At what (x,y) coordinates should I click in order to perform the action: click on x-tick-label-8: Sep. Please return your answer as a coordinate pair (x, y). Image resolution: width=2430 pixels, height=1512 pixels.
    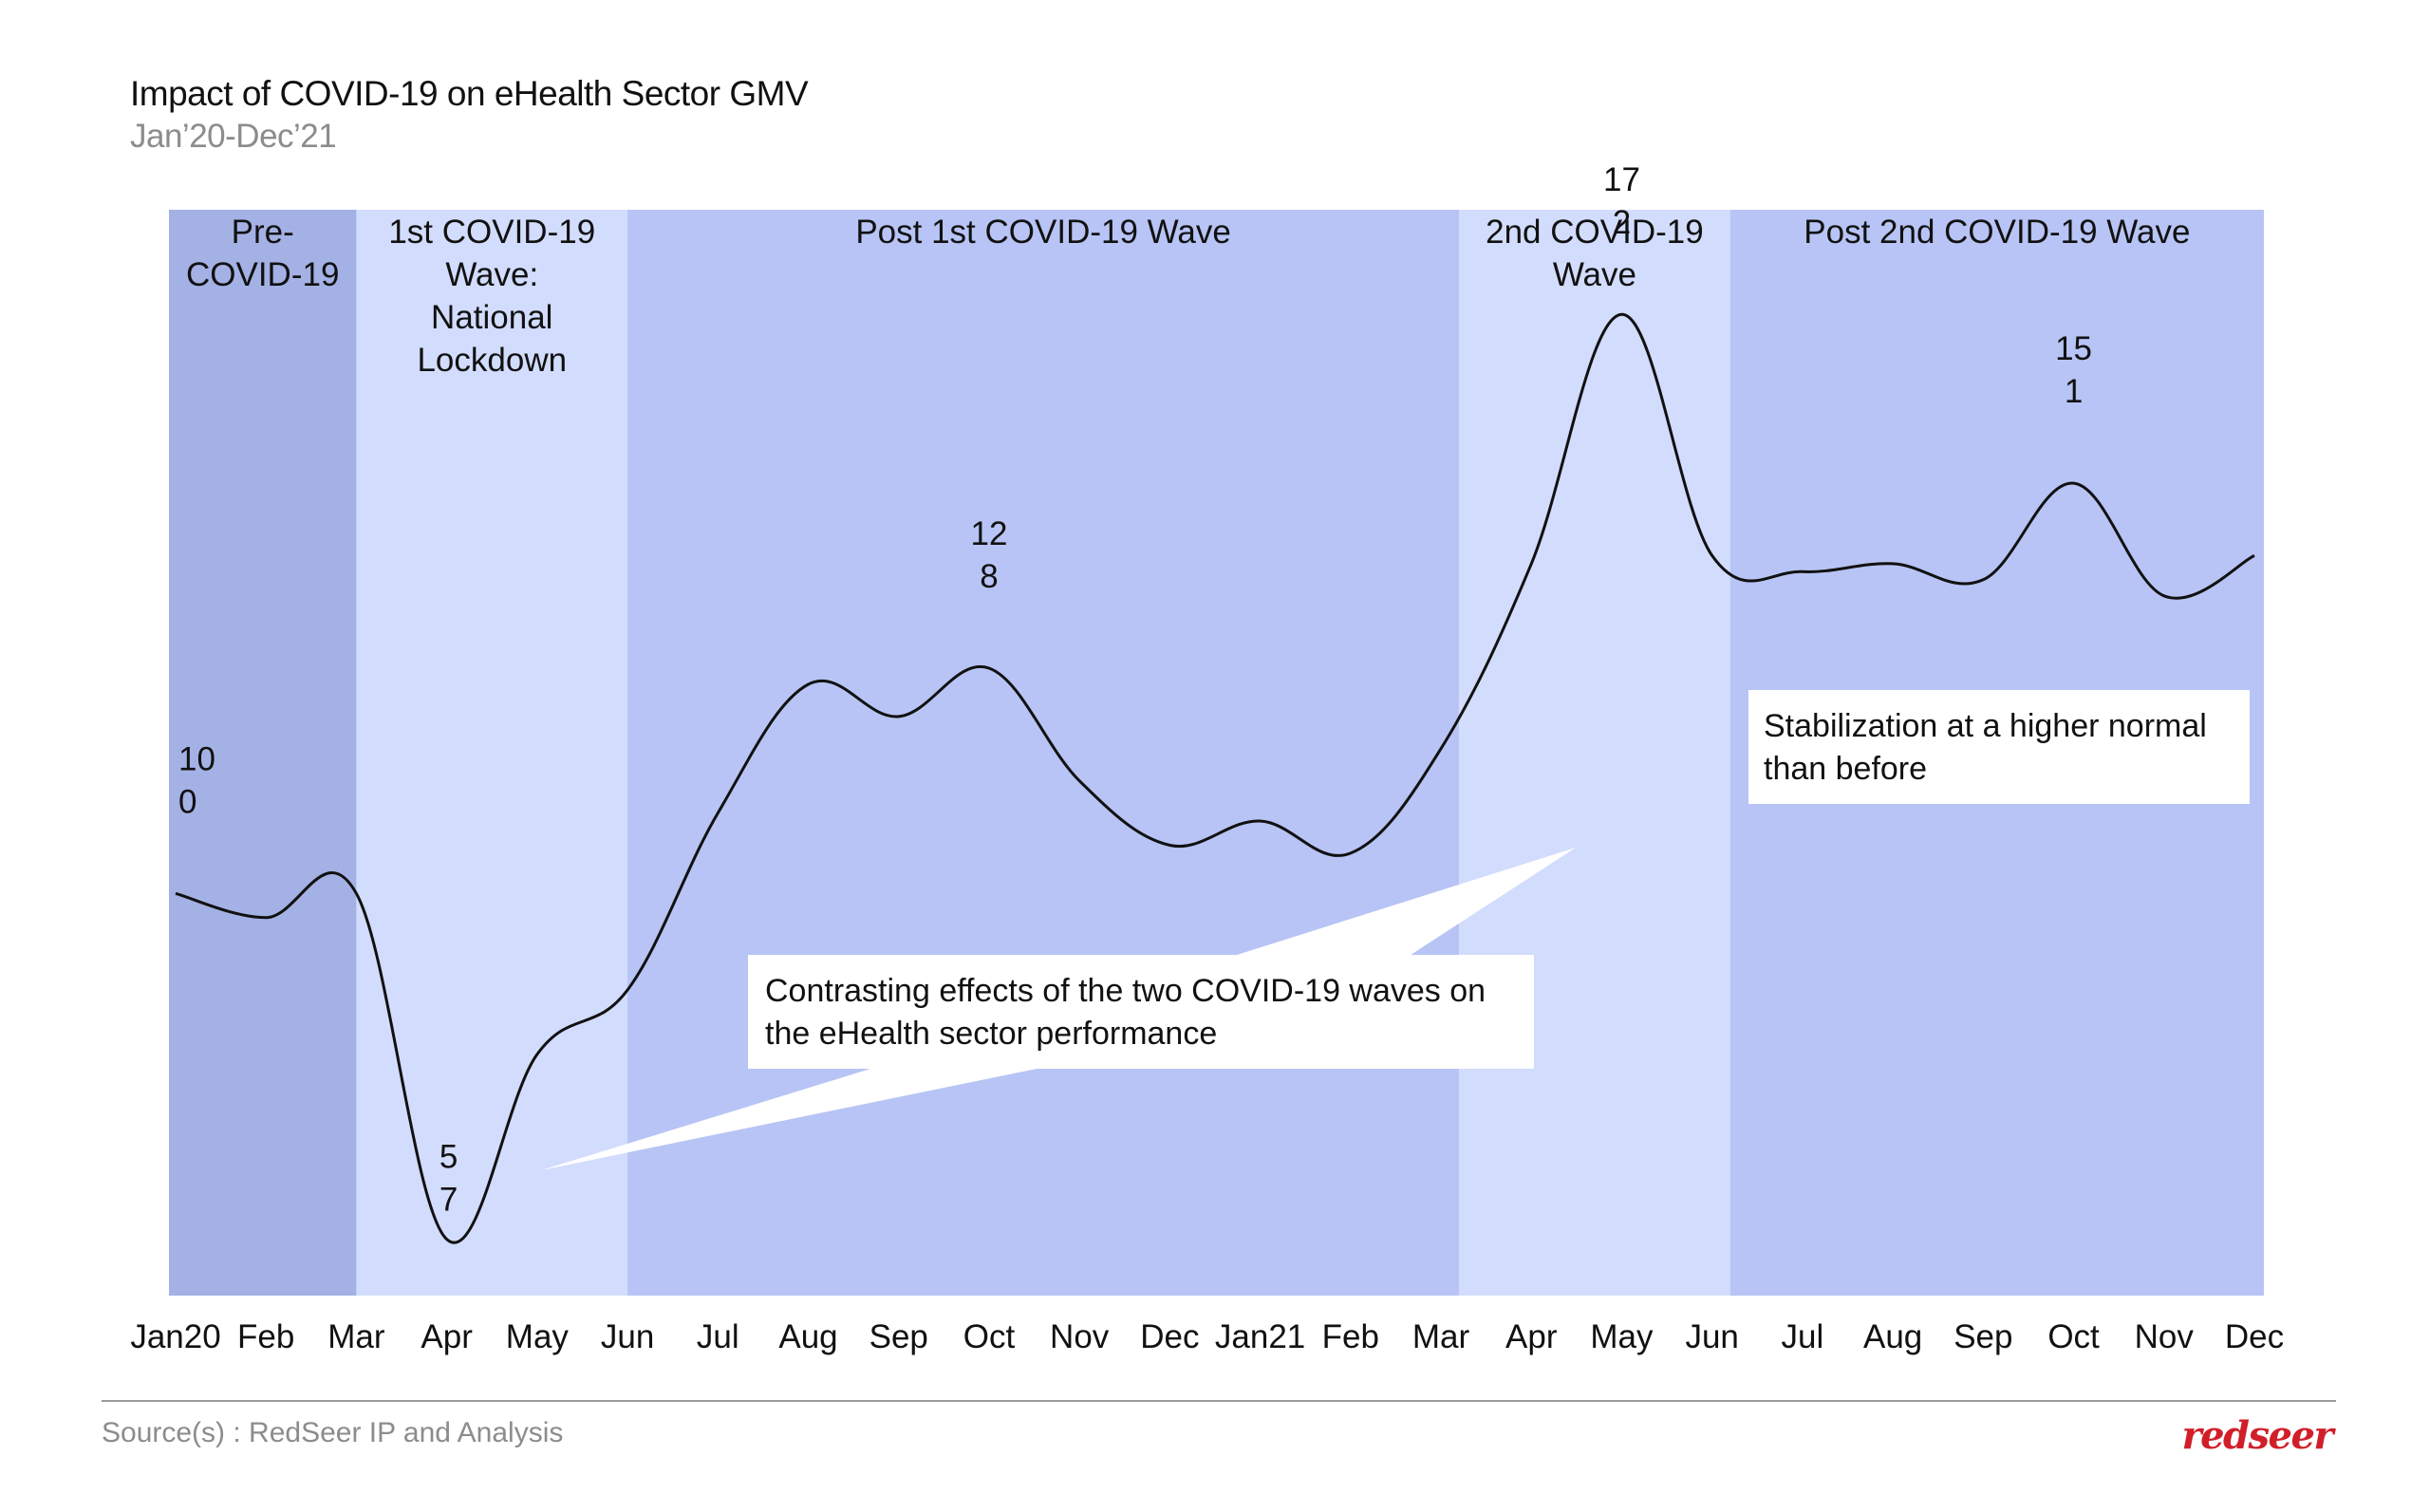
    Looking at the image, I should click on (899, 1336).